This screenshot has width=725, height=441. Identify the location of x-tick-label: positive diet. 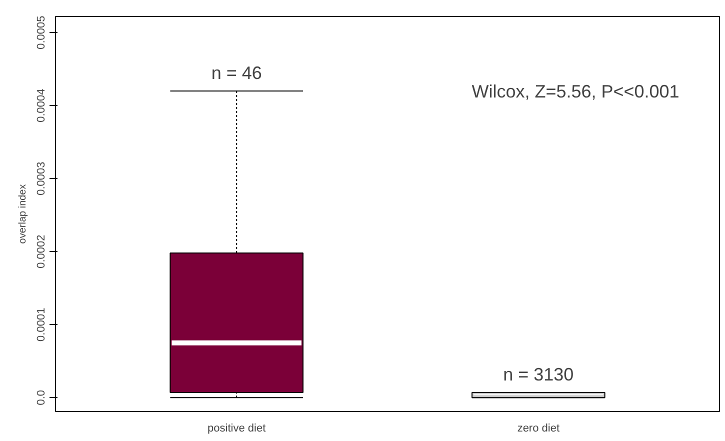
(237, 428).